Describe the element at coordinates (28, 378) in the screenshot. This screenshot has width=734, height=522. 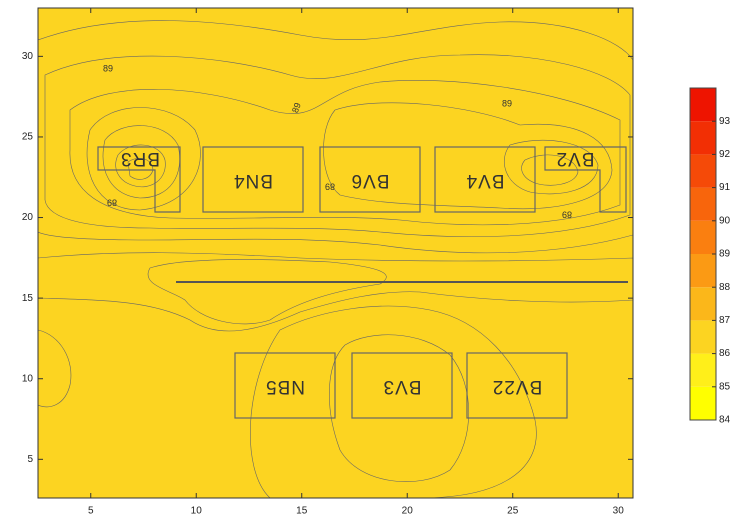
I see `y-tick-label: 10` at that location.